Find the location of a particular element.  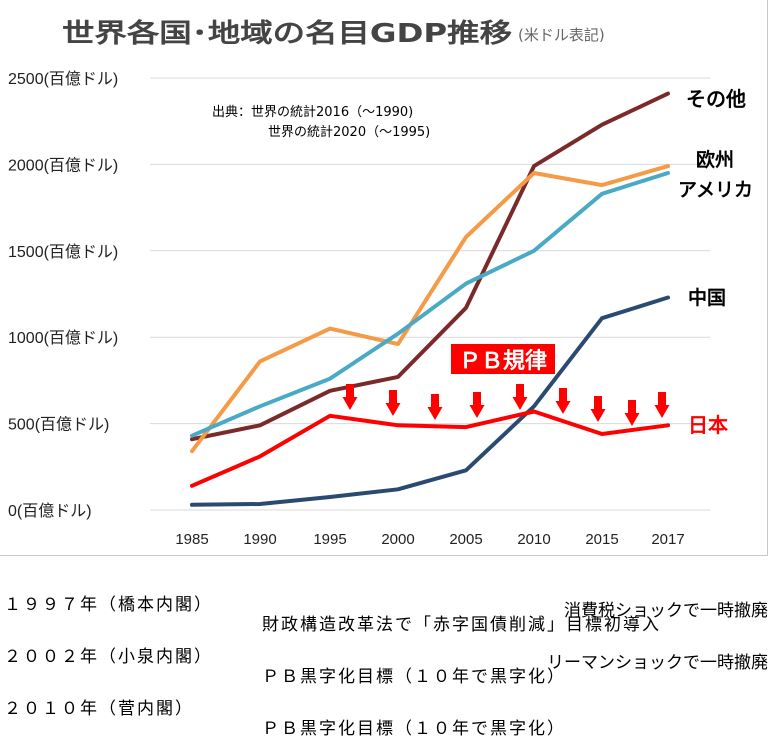

note-2010: ２０１０年（菅内閣） ＰＢ黒字化目標（１０年で黒字化） is located at coordinates (284, 714).